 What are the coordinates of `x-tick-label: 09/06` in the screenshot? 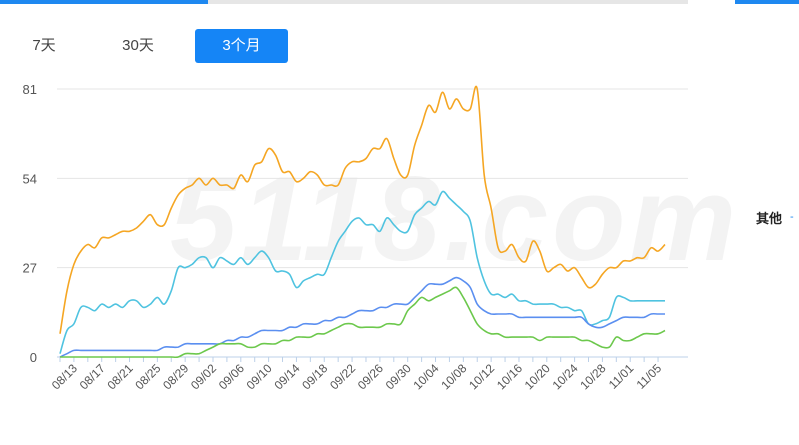 It's located at (231, 376).